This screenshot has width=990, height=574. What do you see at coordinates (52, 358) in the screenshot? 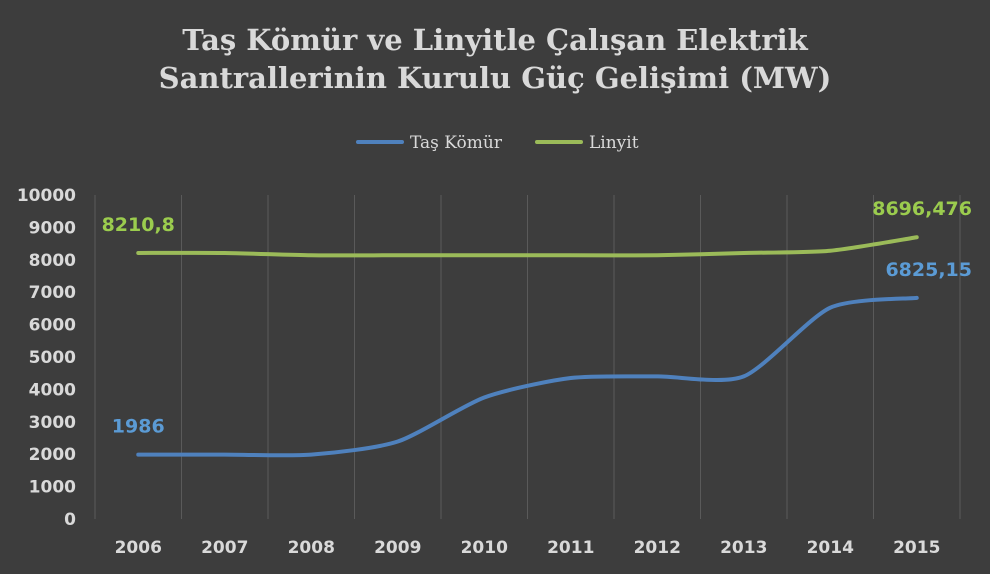
I see `y-tick-label: 5000` at bounding box center [52, 358].